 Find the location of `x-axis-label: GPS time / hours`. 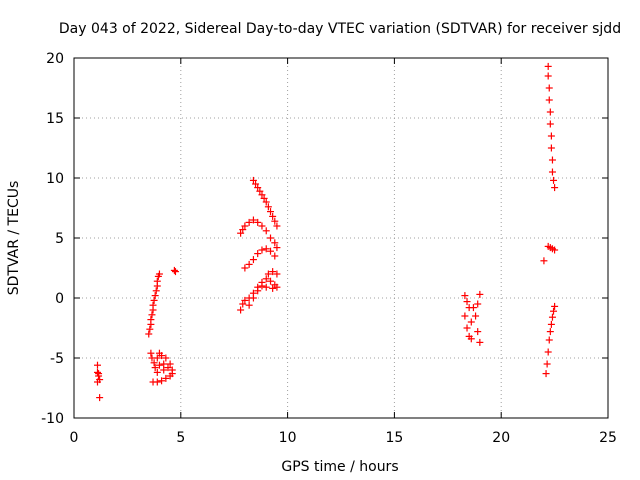

x-axis-label: GPS time / hours is located at coordinates (339, 467).